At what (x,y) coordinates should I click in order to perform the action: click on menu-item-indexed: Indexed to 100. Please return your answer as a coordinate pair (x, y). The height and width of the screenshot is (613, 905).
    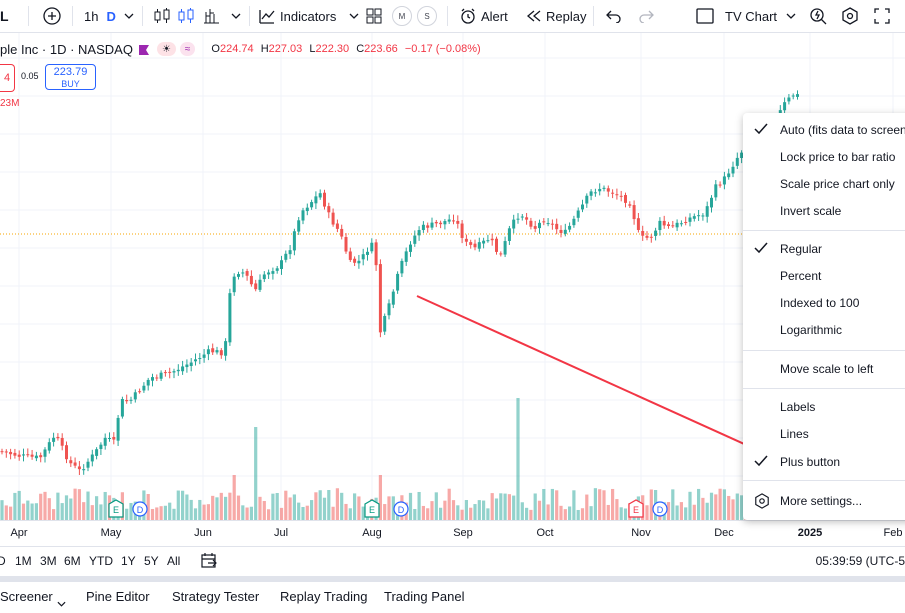
    Looking at the image, I should click on (820, 302).